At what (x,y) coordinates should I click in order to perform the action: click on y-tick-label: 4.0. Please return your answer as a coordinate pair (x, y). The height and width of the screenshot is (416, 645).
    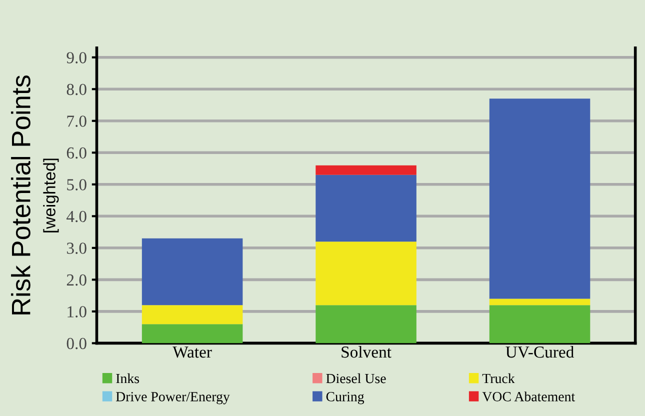
    Looking at the image, I should click on (76, 216).